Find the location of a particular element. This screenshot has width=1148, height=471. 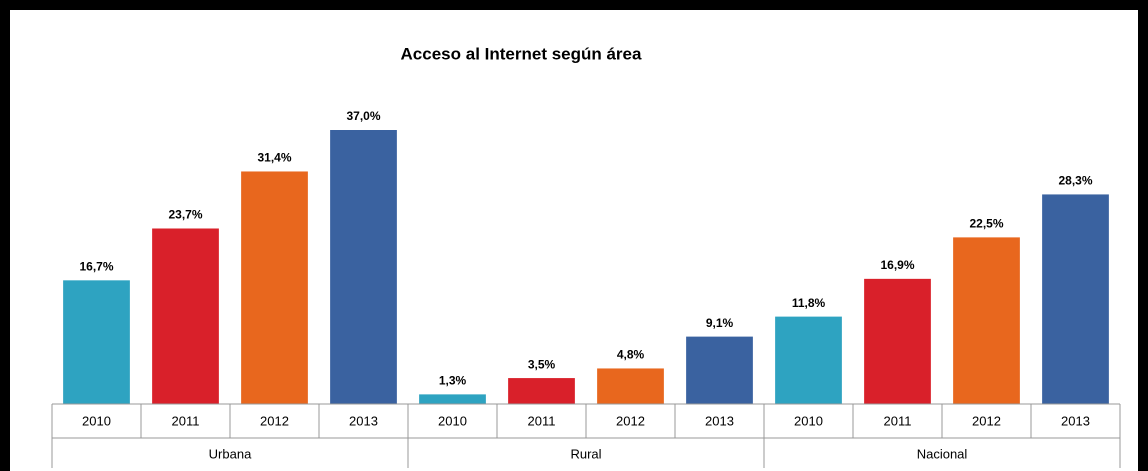

value-label: 37,0% is located at coordinates (363, 116).